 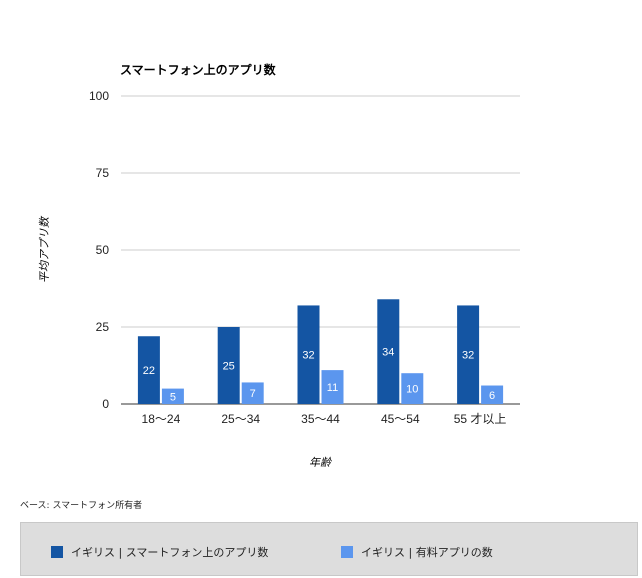 I want to click on x-tick-label: 55 才以上, so click(x=480, y=419).